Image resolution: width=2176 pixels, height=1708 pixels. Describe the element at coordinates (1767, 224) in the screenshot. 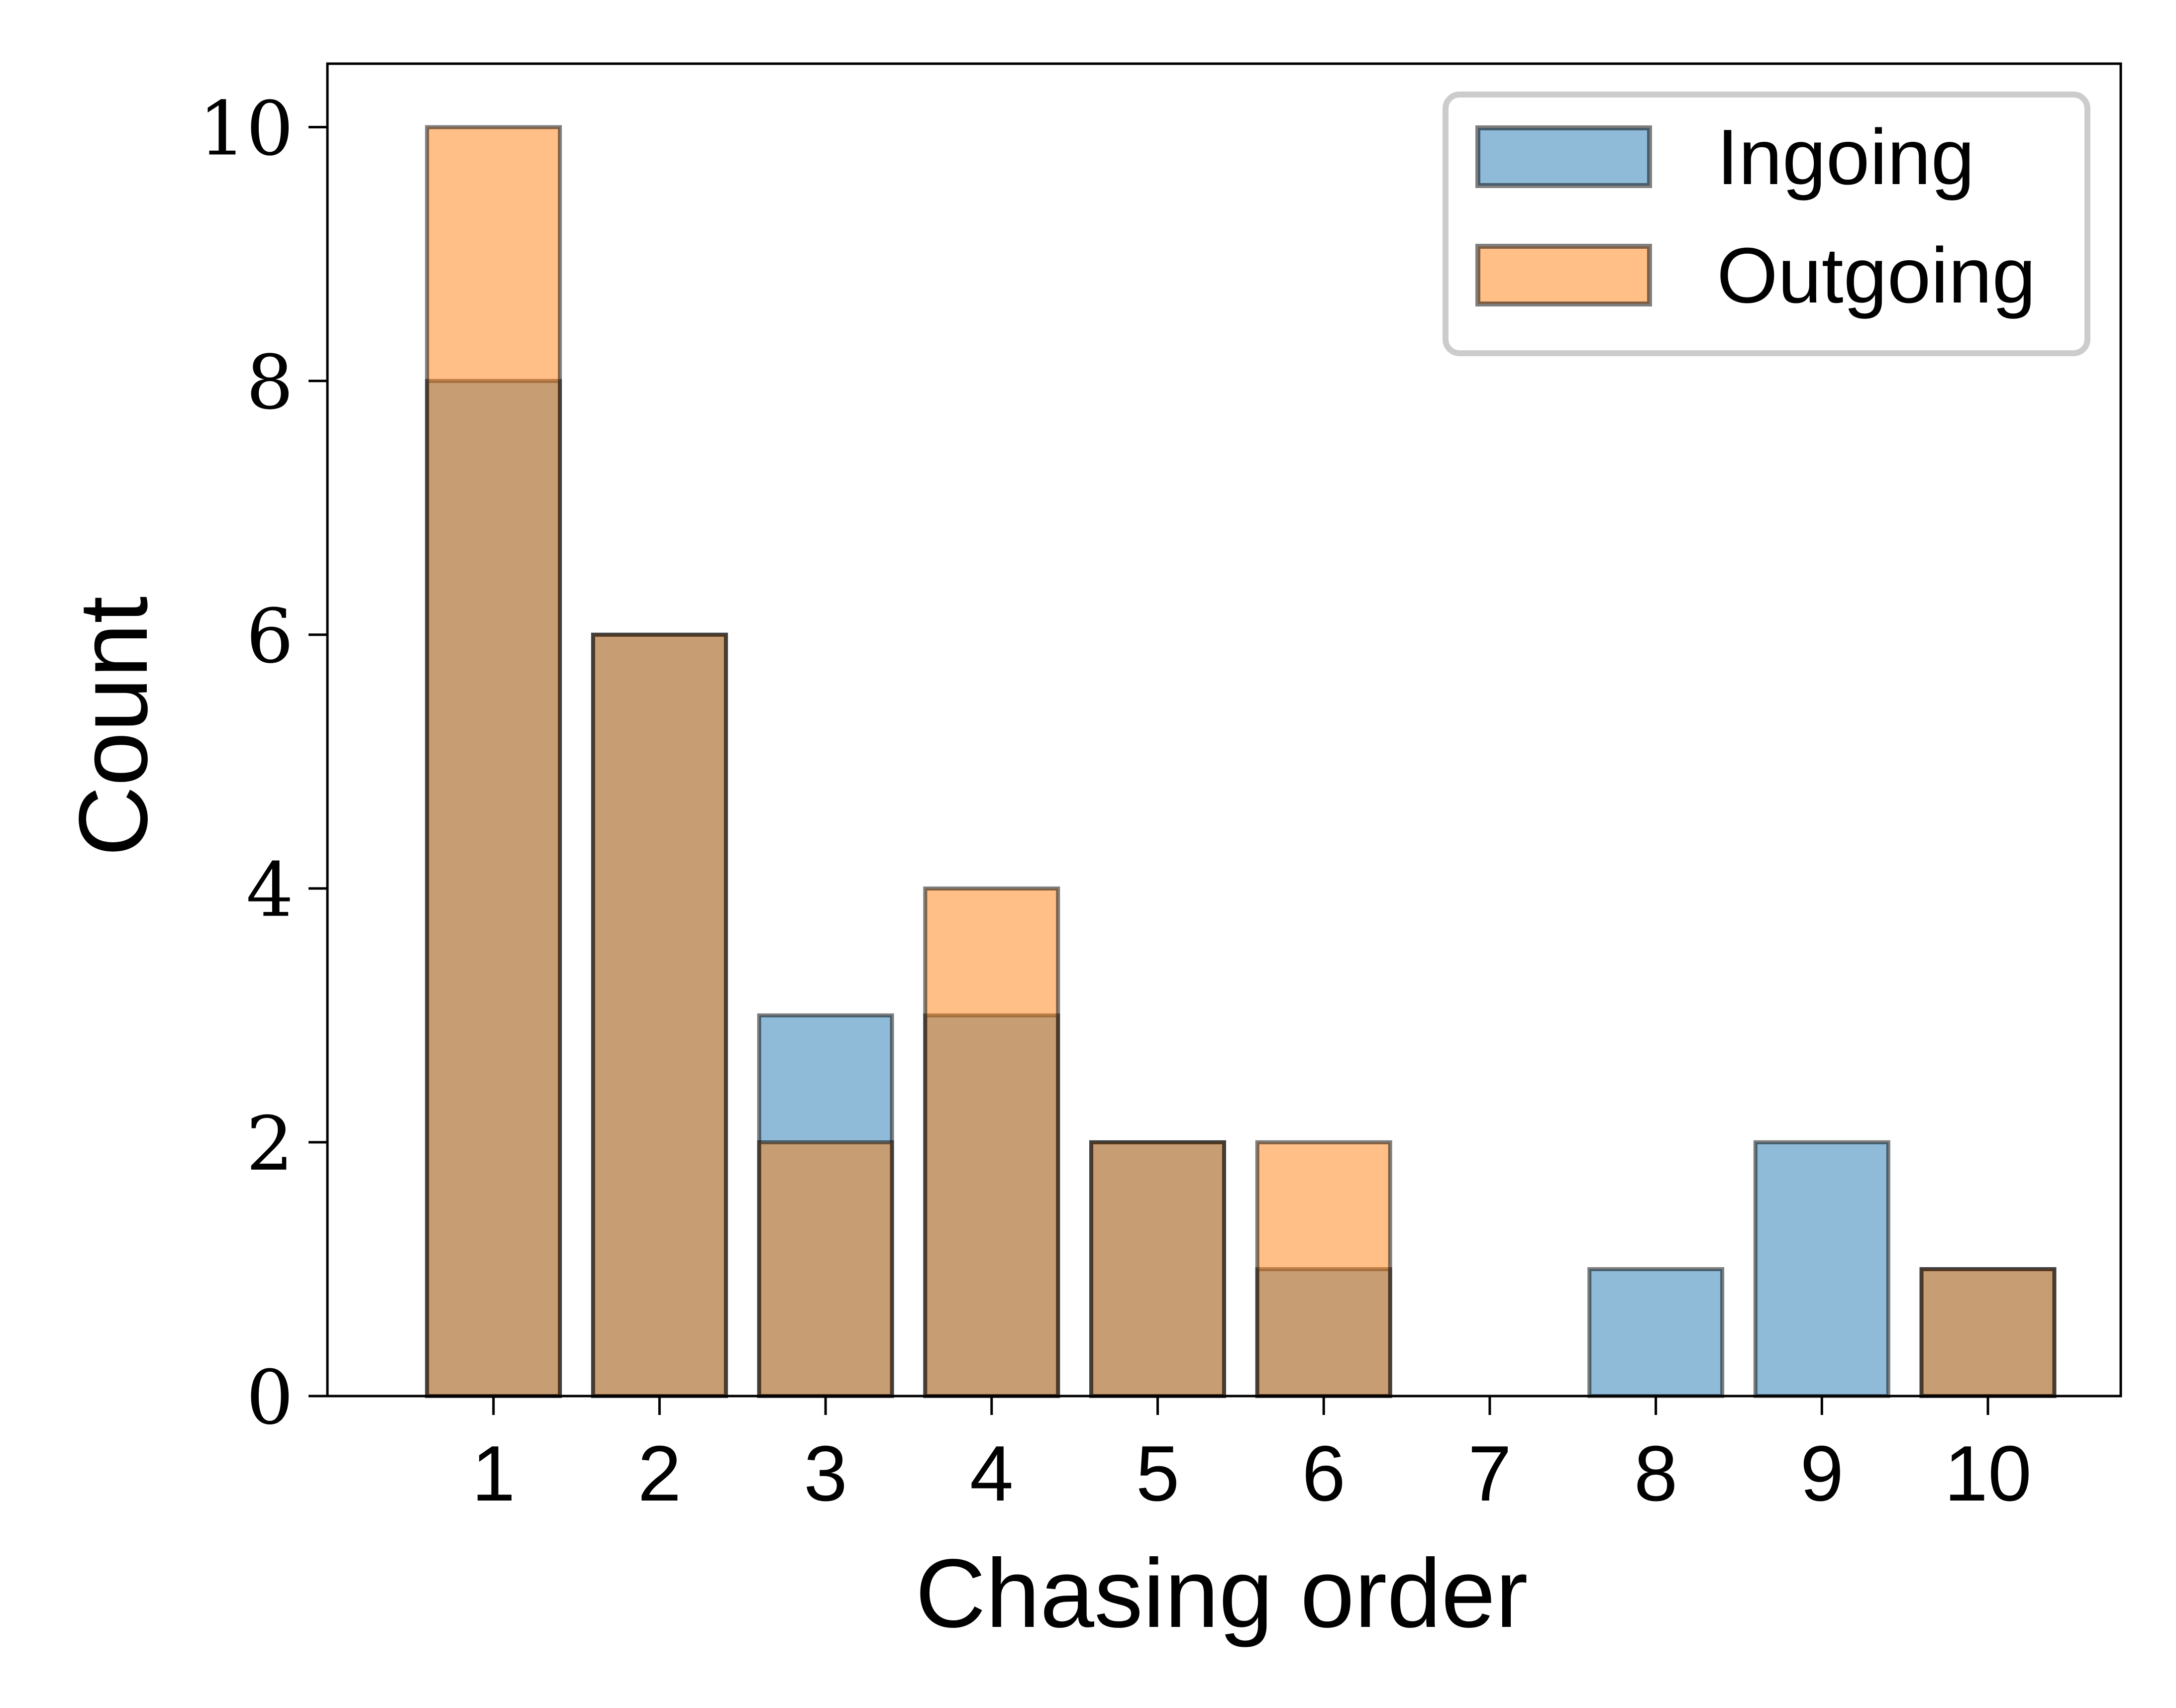

I see `legend: Ingoing Outgoing` at that location.